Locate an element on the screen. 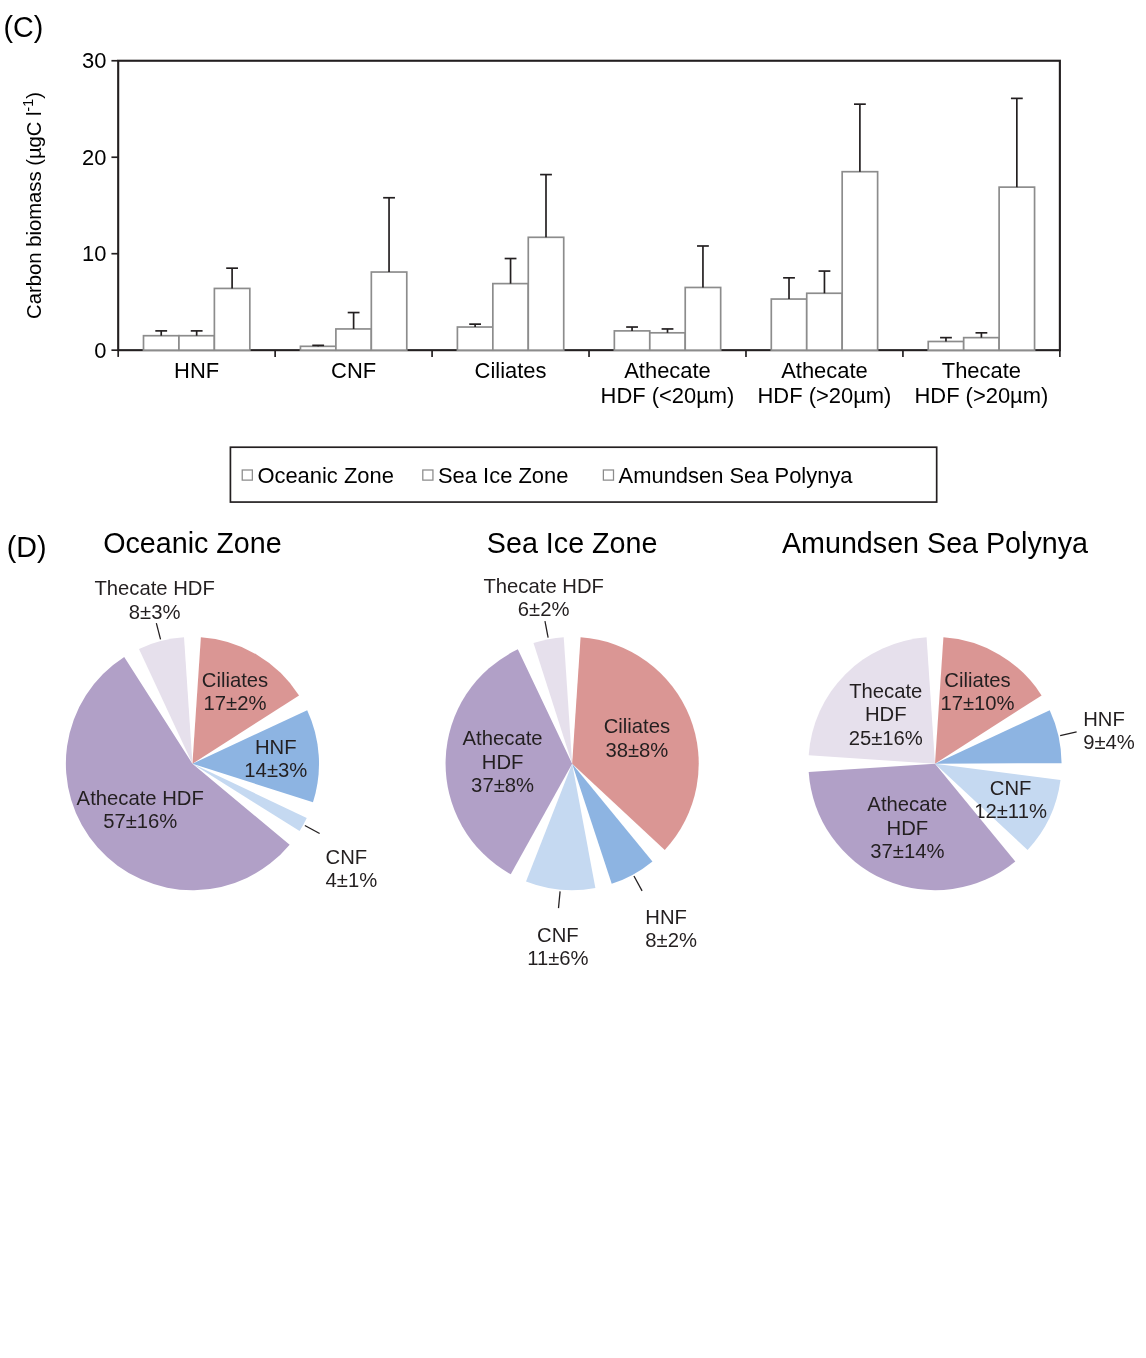  data-label: 37±14% is located at coordinates (907, 850).